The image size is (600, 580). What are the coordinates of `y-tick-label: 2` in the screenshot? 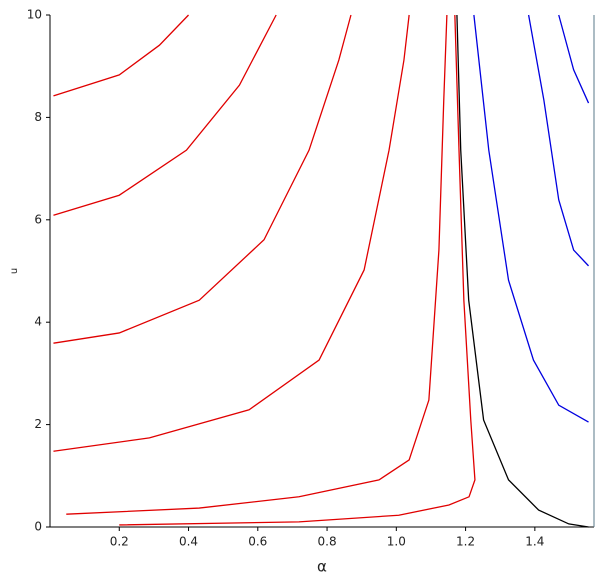 It's located at (38, 424).